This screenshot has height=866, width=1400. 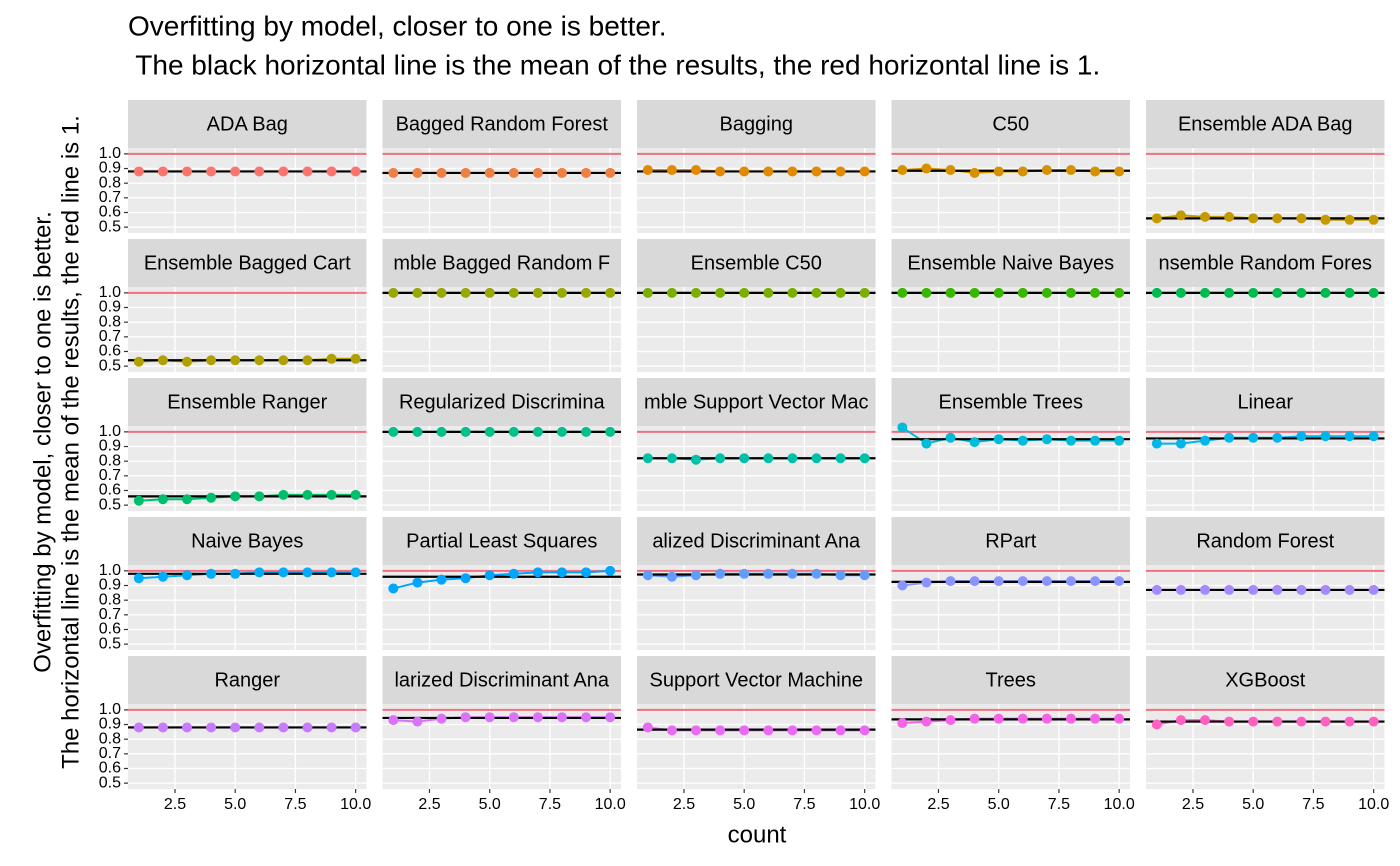 I want to click on strip-label: Ensemble C50, so click(x=756, y=263).